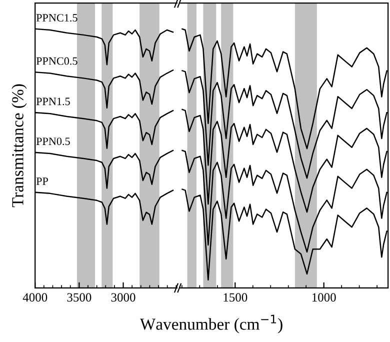 The image size is (390, 342). I want to click on x-tick-label: 4000, so click(35, 297).